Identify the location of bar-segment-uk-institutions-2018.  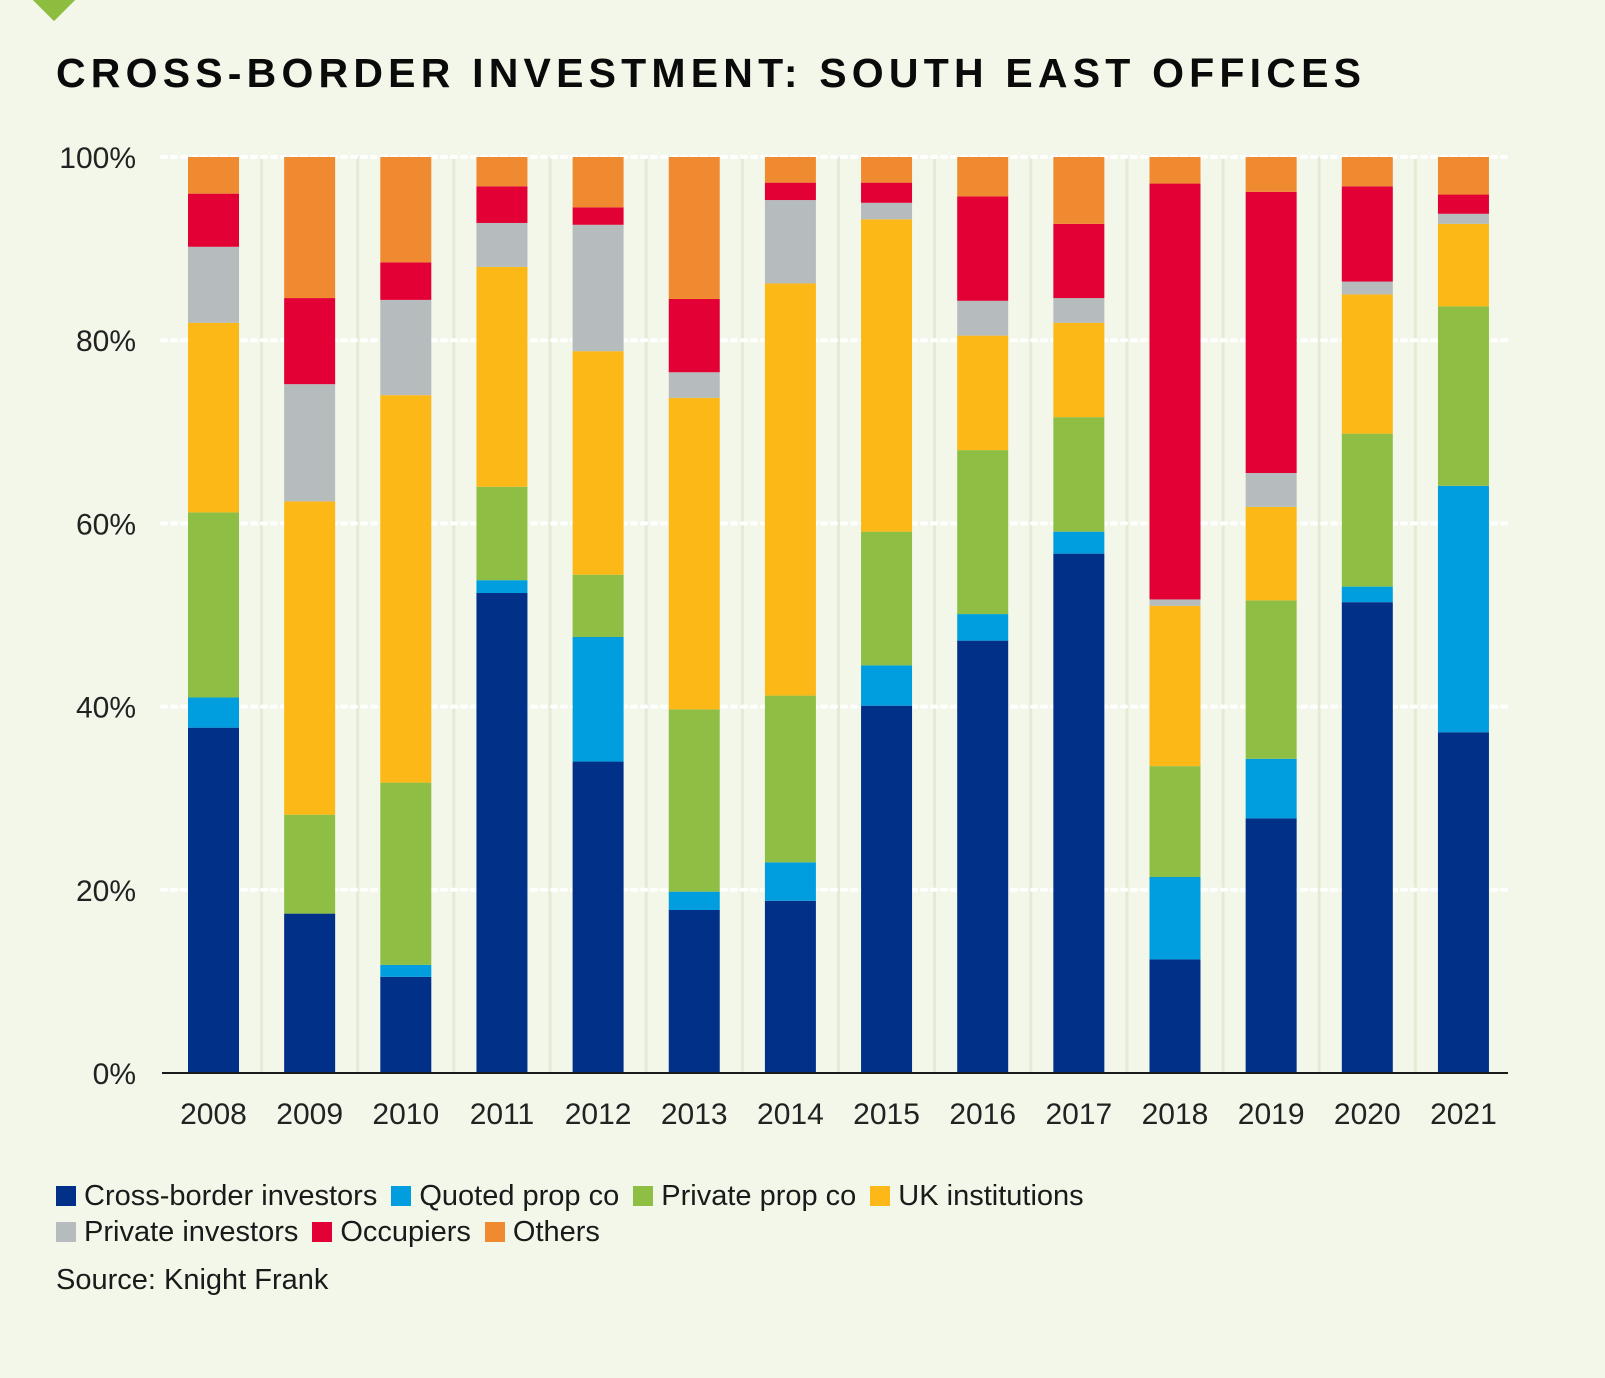
(1175, 686).